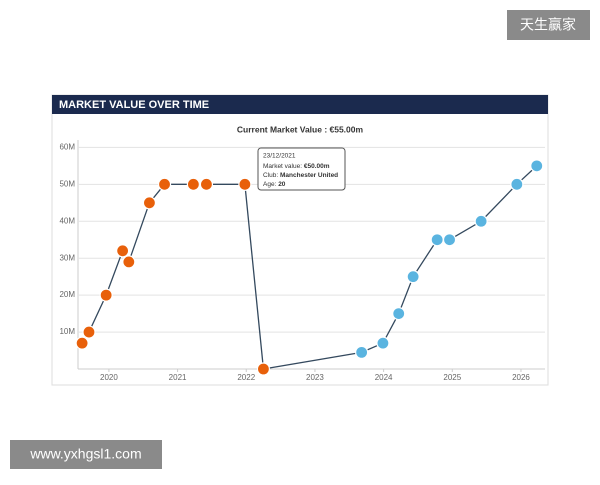 This screenshot has height=485, width=600. Describe the element at coordinates (67, 331) in the screenshot. I see `y-tick-label: 10M` at that location.